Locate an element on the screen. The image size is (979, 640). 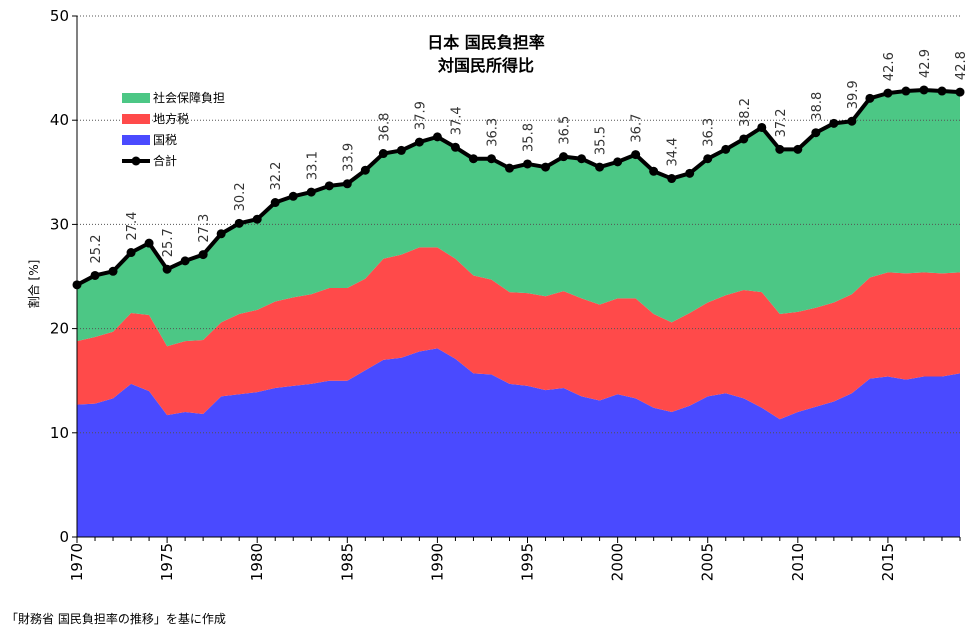
data-label: 33.1 is located at coordinates (312, 165).